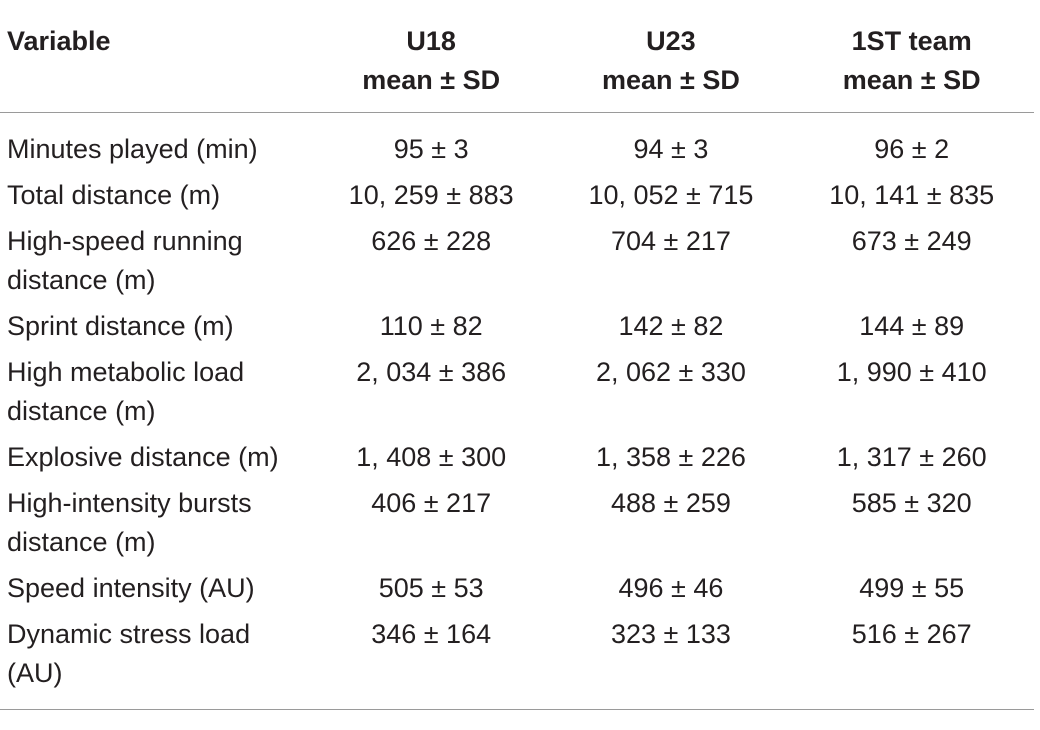 The image size is (1040, 730). I want to click on row-variable: Total distance (m), so click(114, 195).